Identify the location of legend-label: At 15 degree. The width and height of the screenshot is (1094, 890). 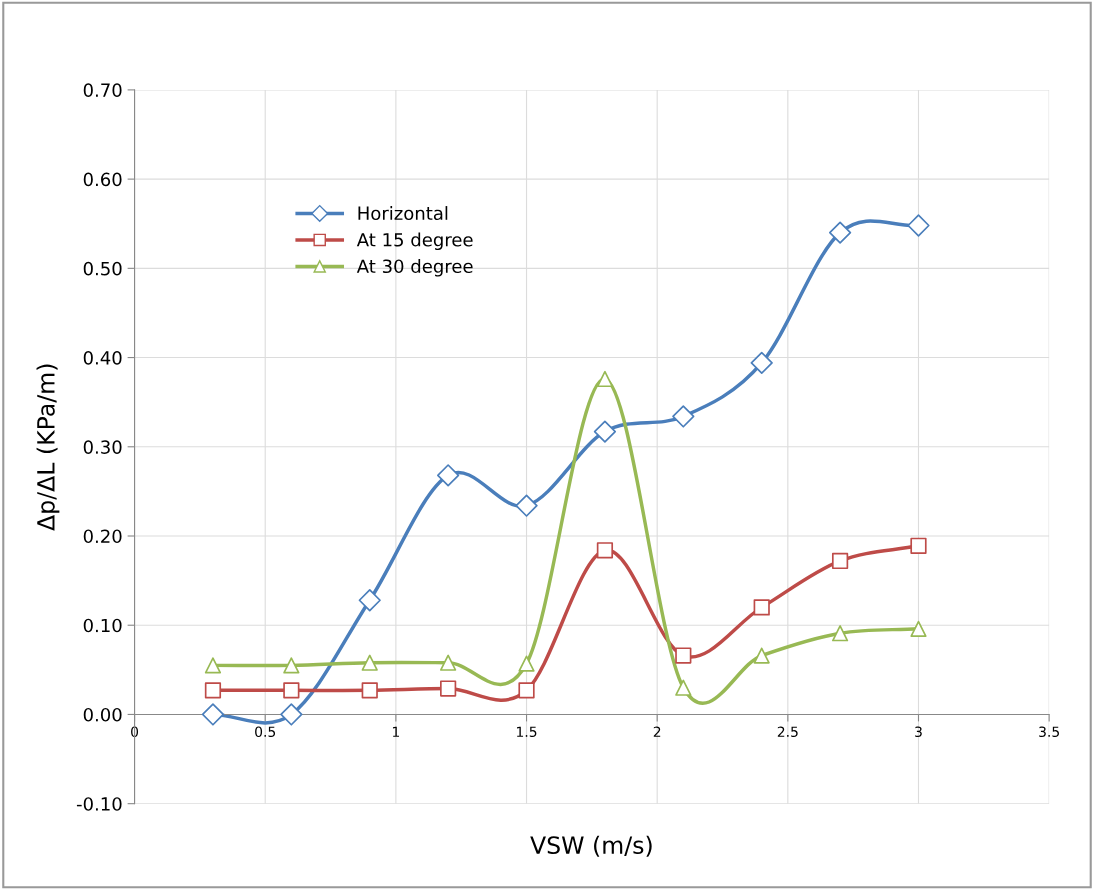
(414, 241).